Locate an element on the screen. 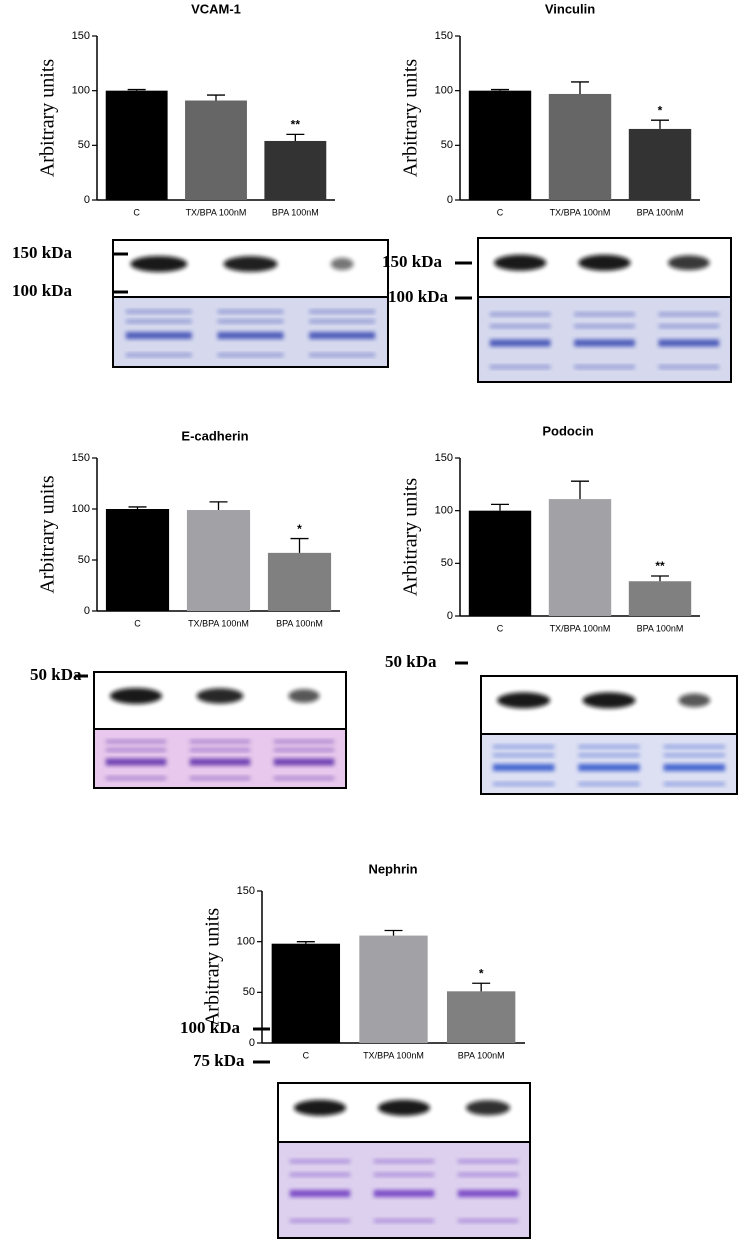 Image resolution: width=750 pixels, height=1240 pixels. kda-label: 75 kDa is located at coordinates (219, 1060).